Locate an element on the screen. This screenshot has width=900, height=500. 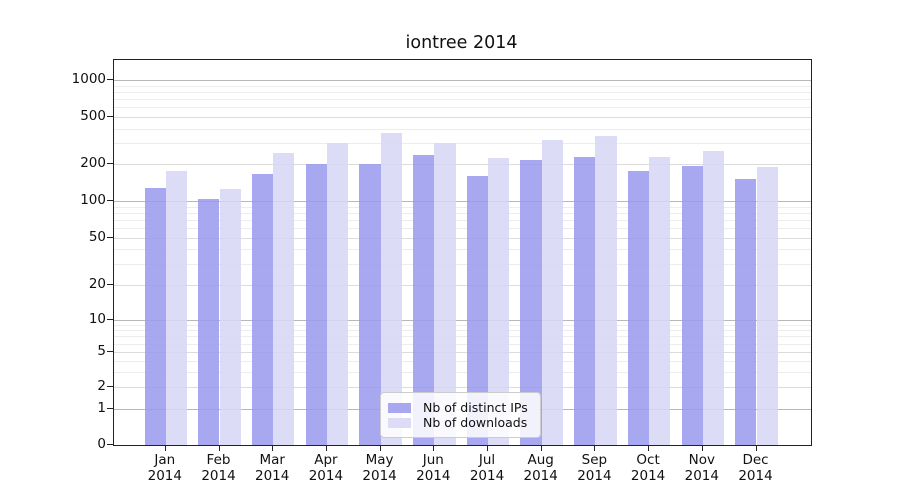
bar-nov-2014-downloads is located at coordinates (713, 297).